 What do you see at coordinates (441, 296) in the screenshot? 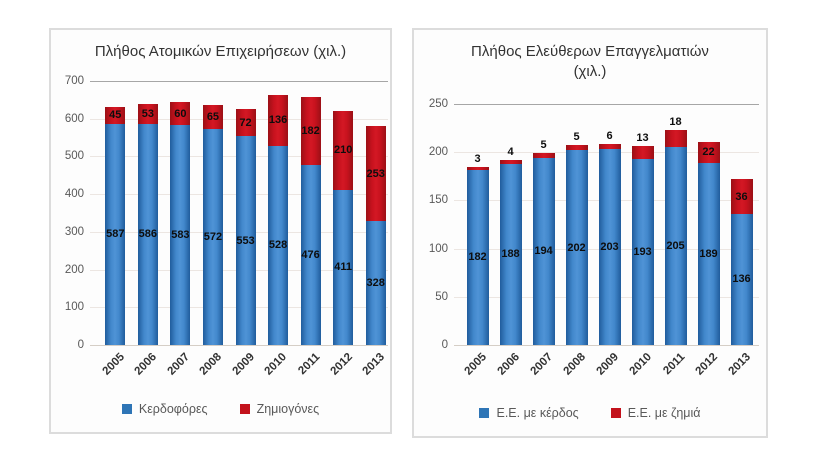
I see `y-axis-tick-50: 50` at bounding box center [441, 296].